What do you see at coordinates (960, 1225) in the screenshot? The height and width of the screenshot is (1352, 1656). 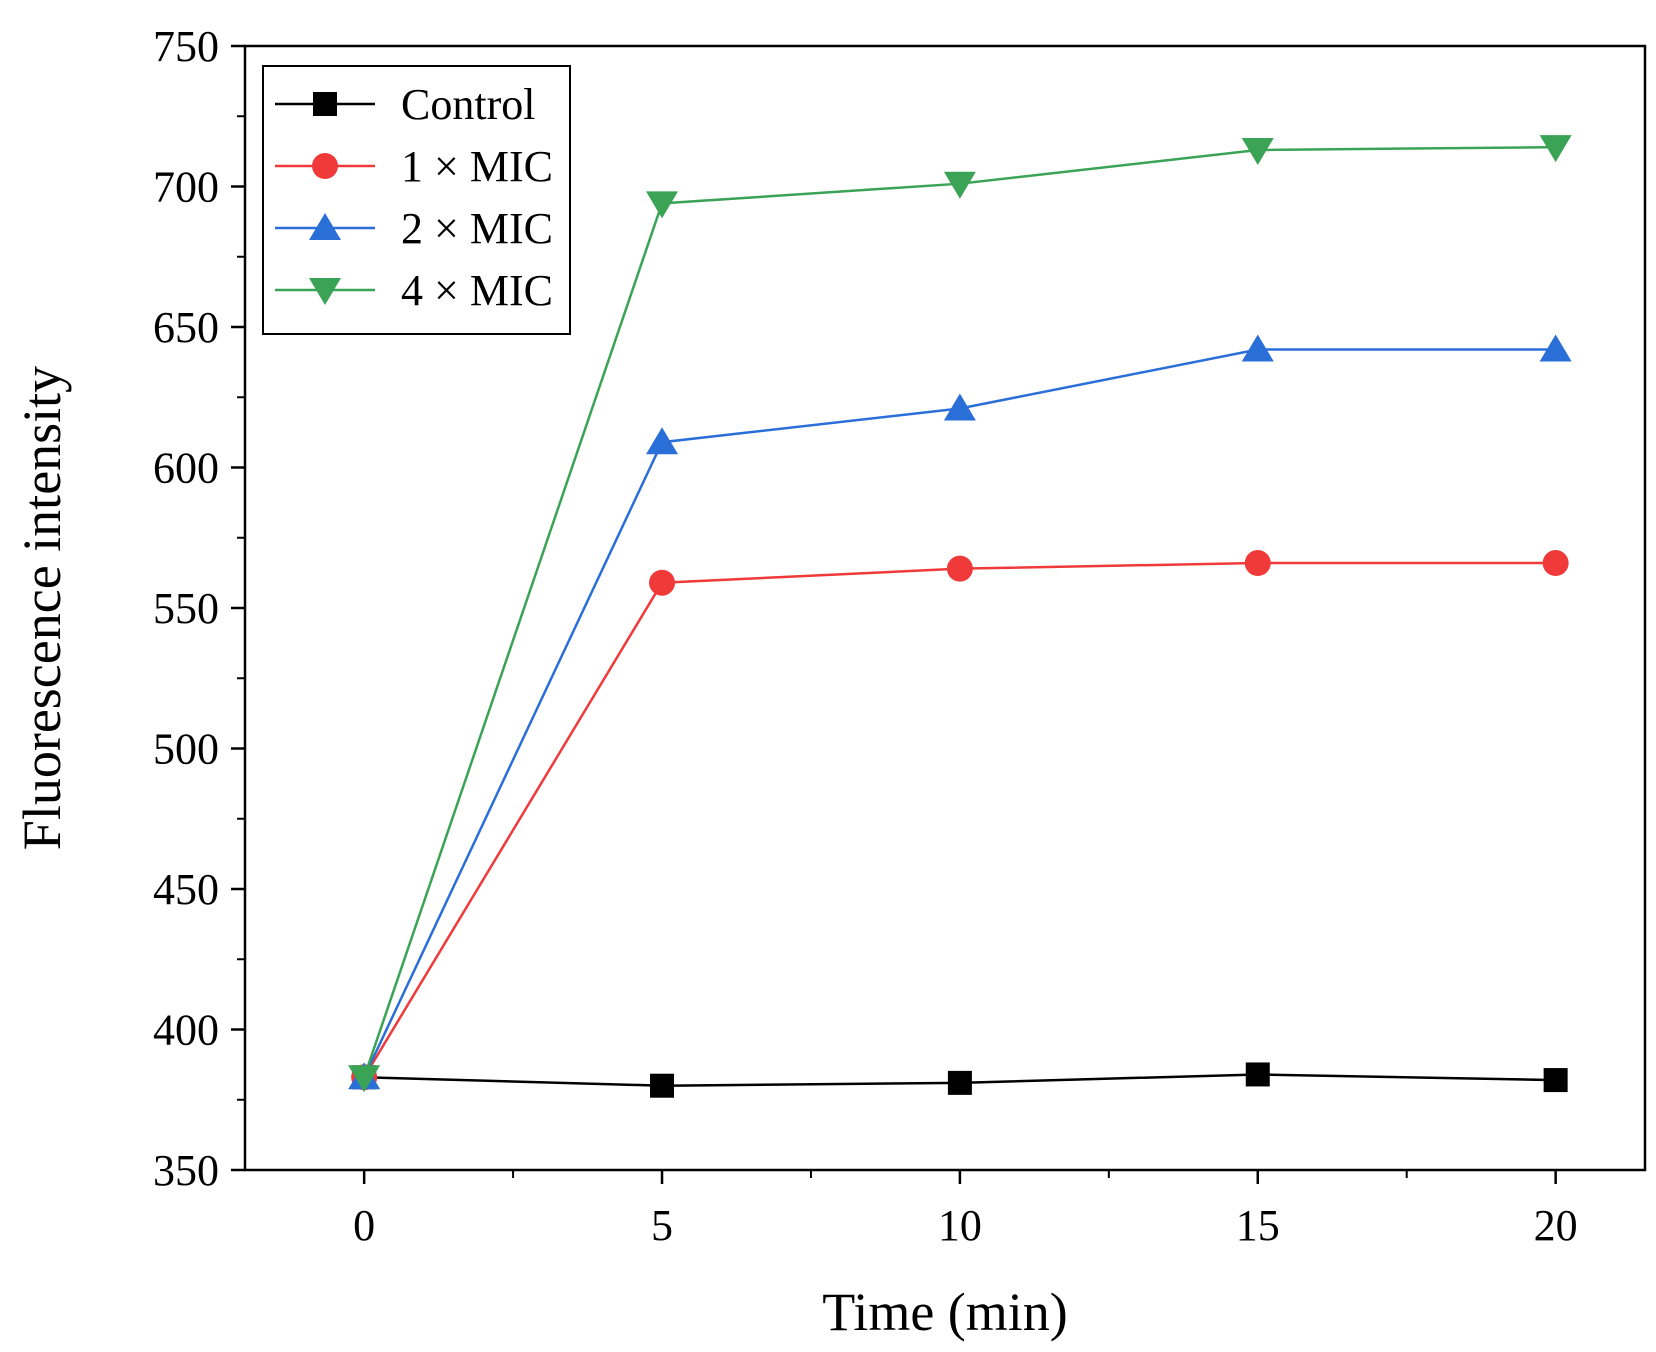 I see `x-tick-label: 10` at bounding box center [960, 1225].